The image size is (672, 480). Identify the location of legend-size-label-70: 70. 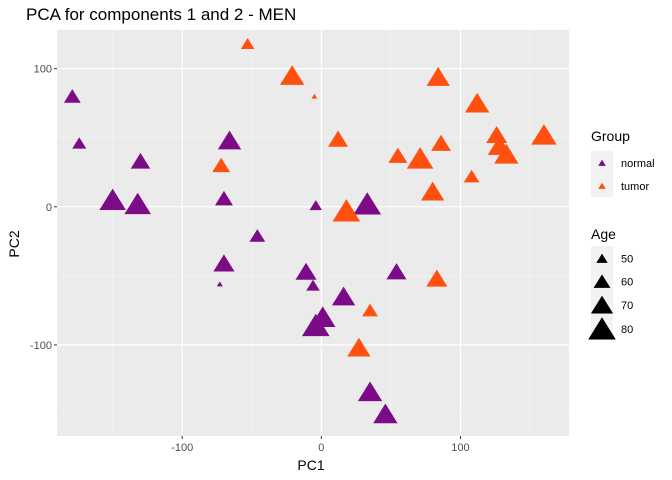
(627, 306).